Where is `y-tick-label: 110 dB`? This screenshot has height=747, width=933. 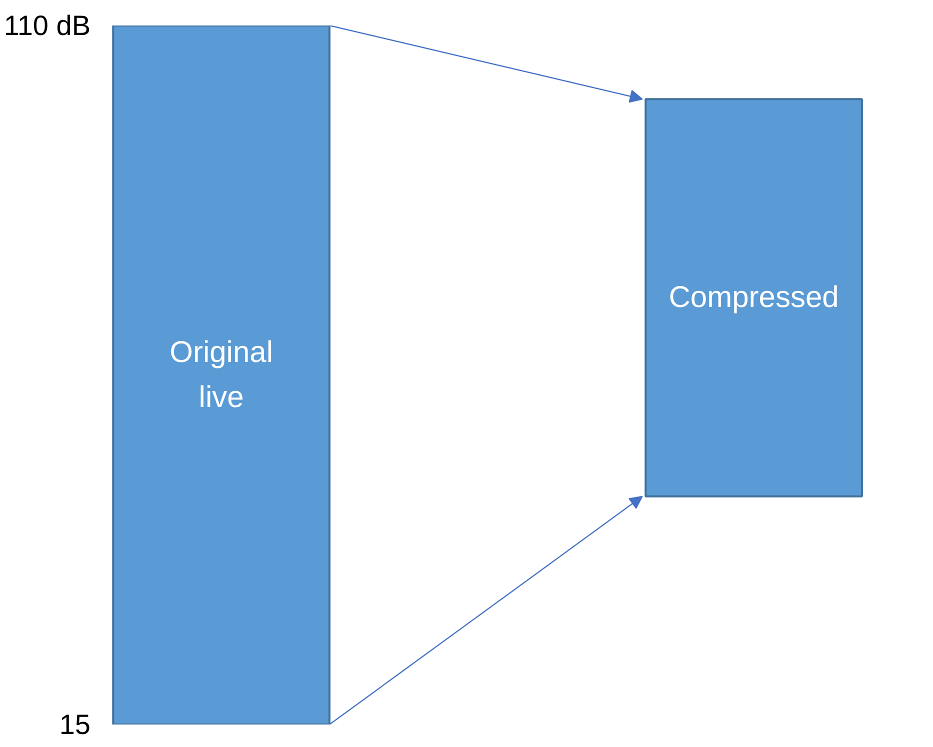 y-tick-label: 110 dB is located at coordinates (47, 25).